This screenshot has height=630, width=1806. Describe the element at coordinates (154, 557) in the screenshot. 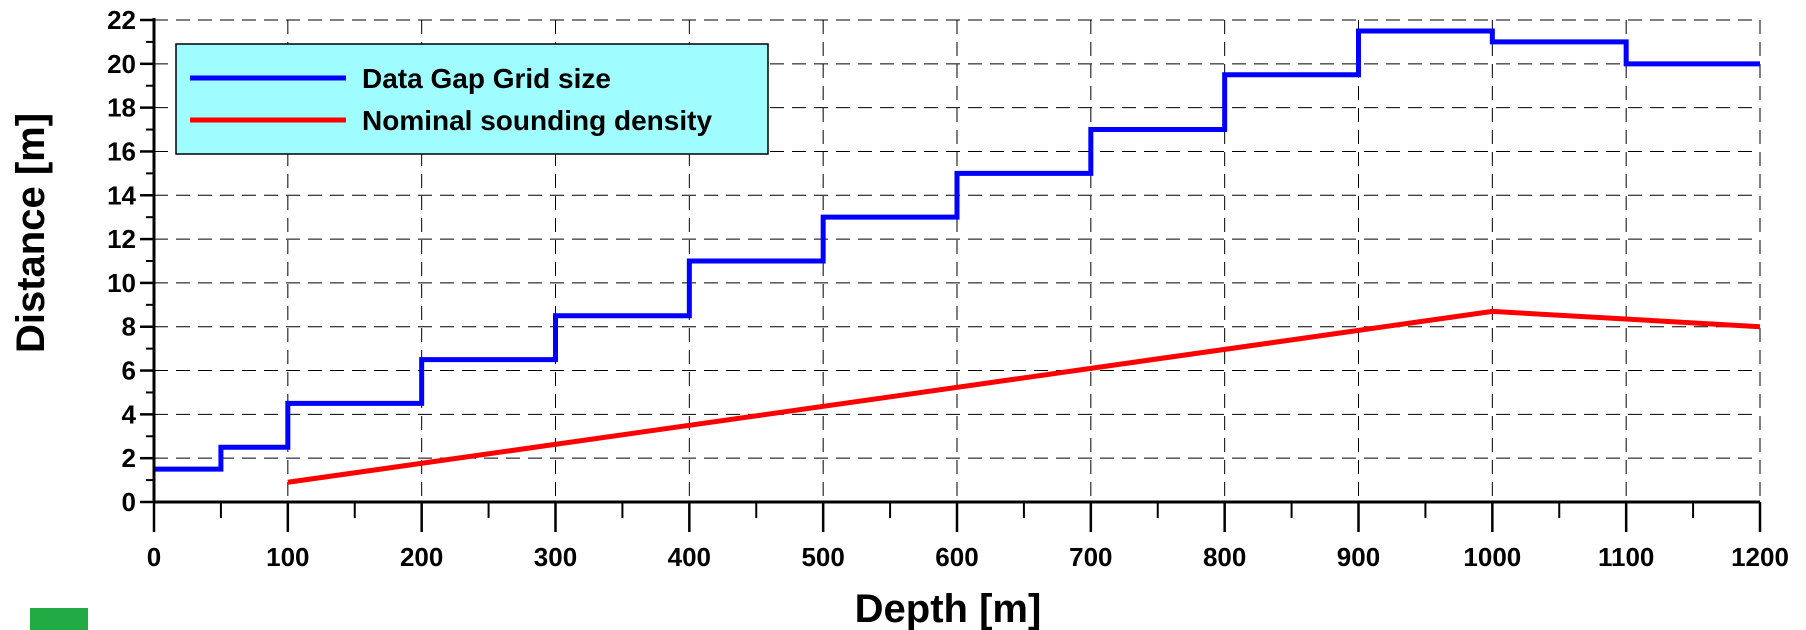

I see `x-tick-label: 0` at that location.